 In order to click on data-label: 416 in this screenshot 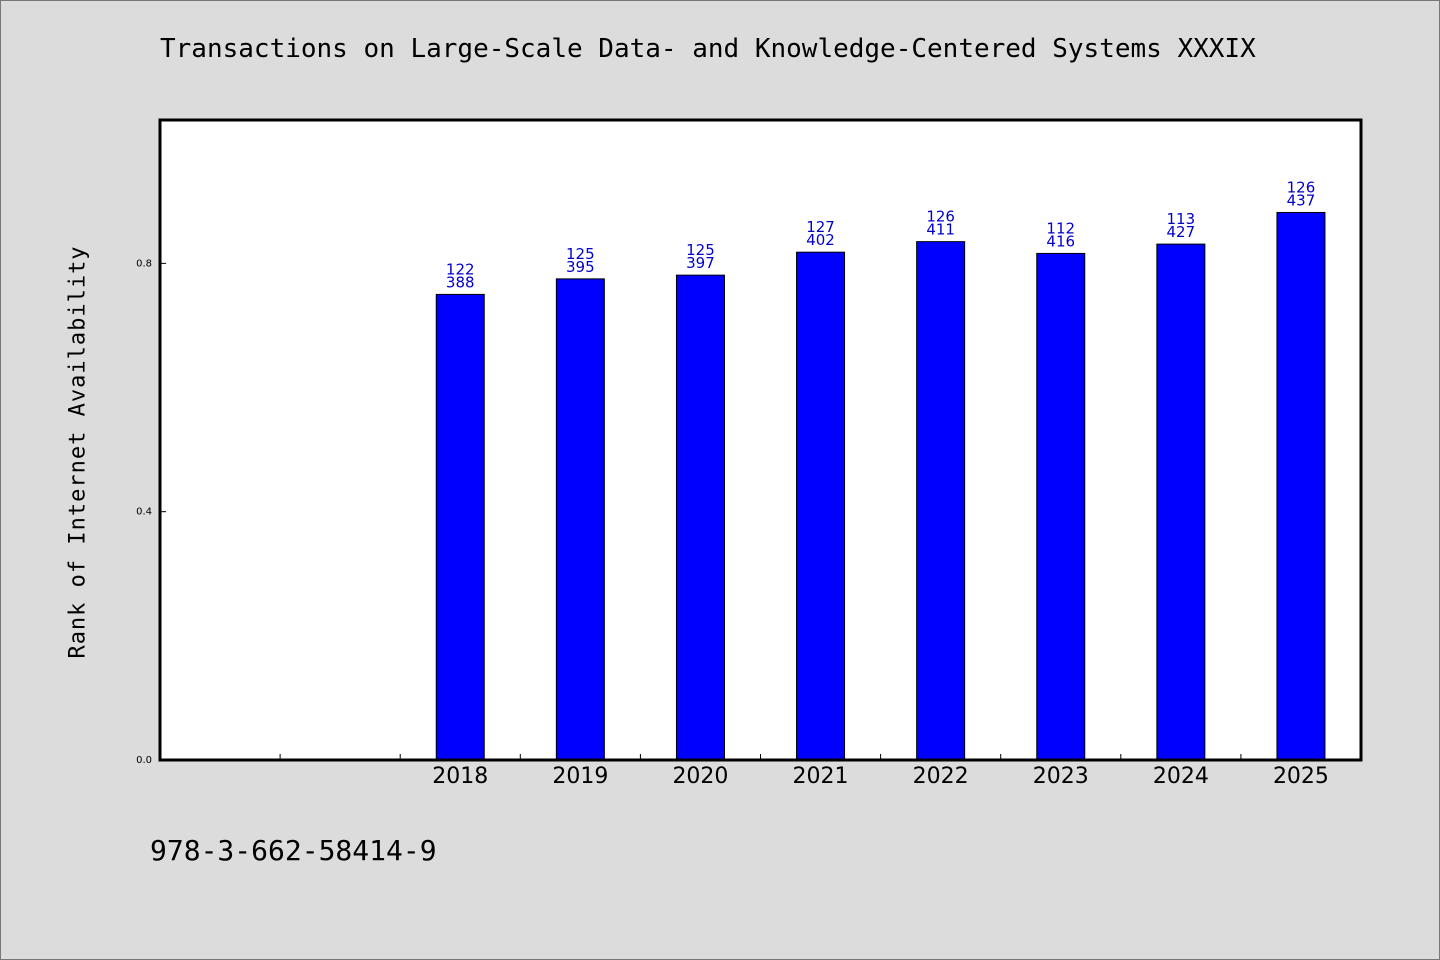, I will do `click(1060, 241)`.